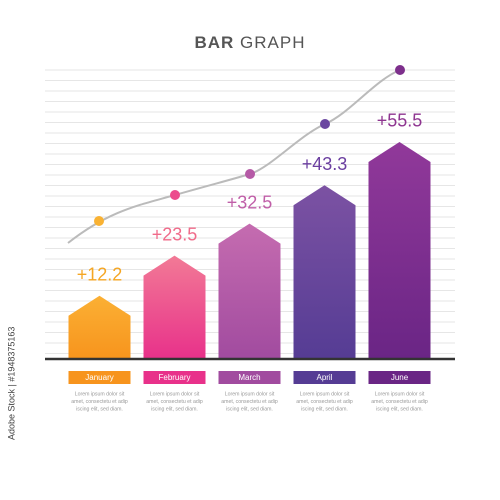 Image resolution: width=500 pixels, height=500 pixels. I want to click on category-label: April, so click(324, 377).